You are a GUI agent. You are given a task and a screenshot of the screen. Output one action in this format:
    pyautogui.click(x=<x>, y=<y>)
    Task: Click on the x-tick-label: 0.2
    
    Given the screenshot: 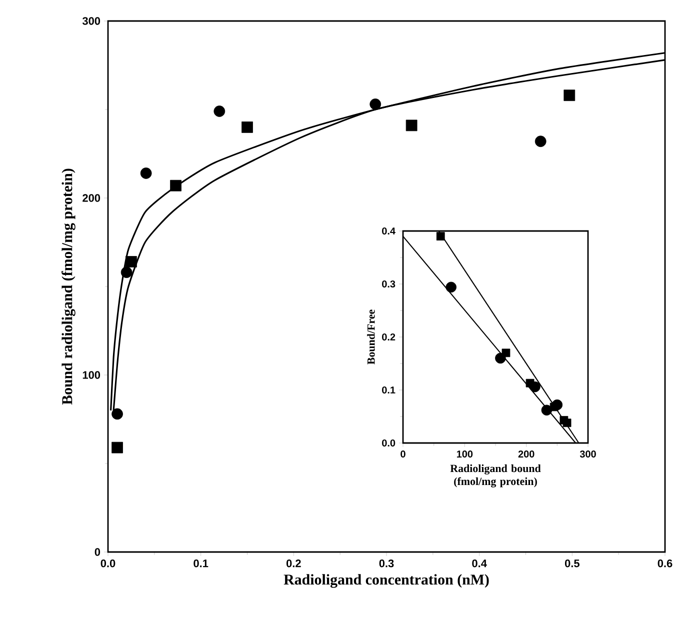 What is the action you would take?
    pyautogui.click(x=293, y=564)
    